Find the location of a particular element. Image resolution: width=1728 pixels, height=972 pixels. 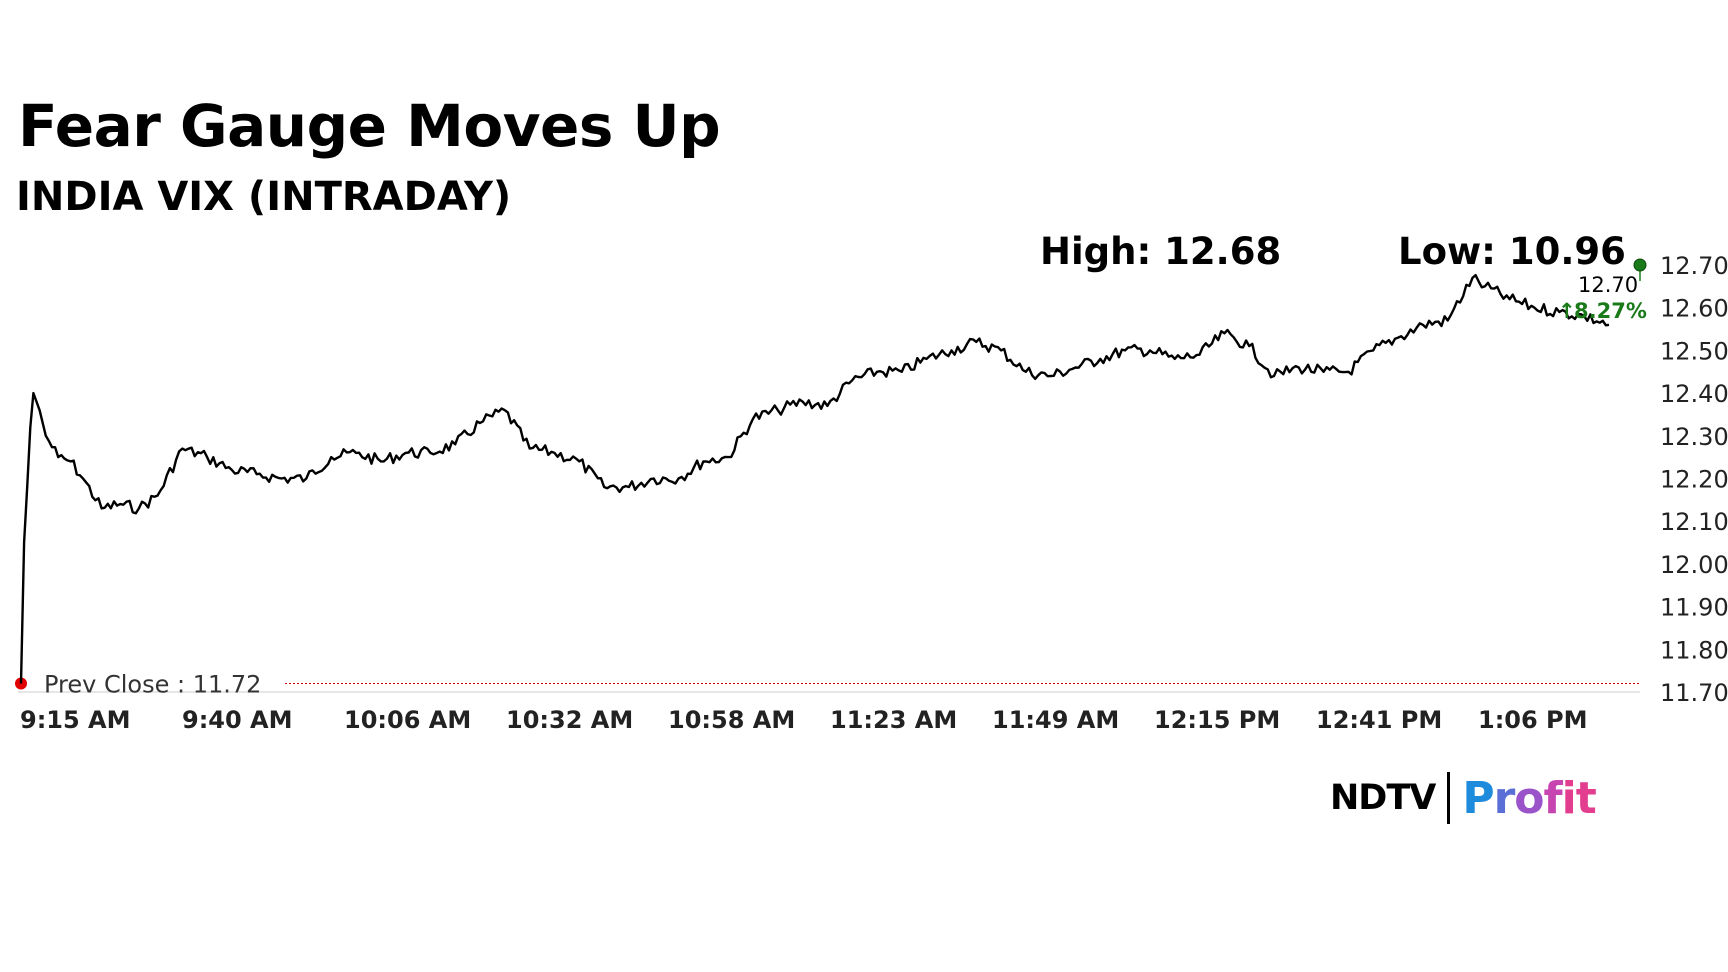

y-tick-label: 12.70 is located at coordinates (1694, 266).